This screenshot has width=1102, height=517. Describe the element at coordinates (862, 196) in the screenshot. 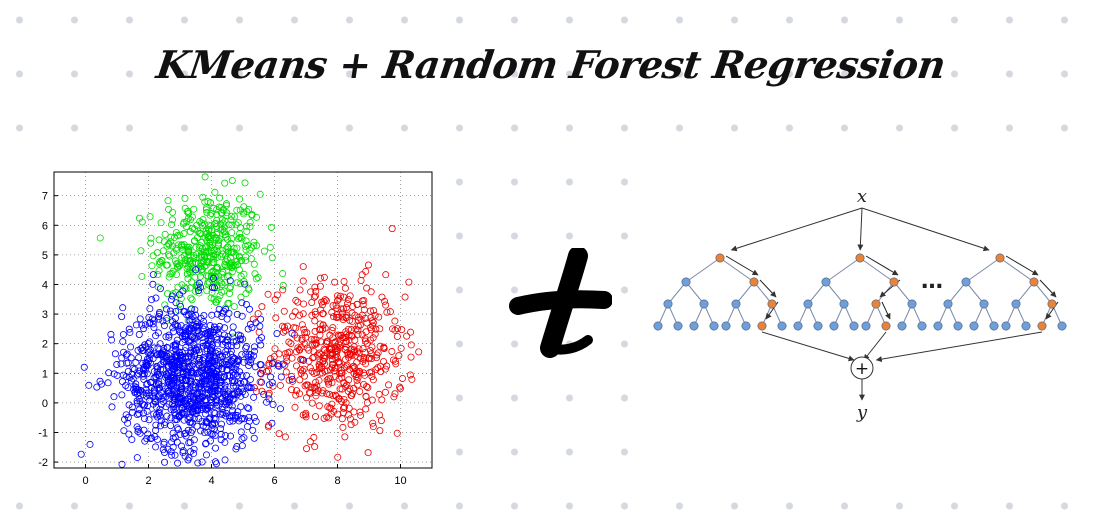

I see `input-x-label: x` at that location.